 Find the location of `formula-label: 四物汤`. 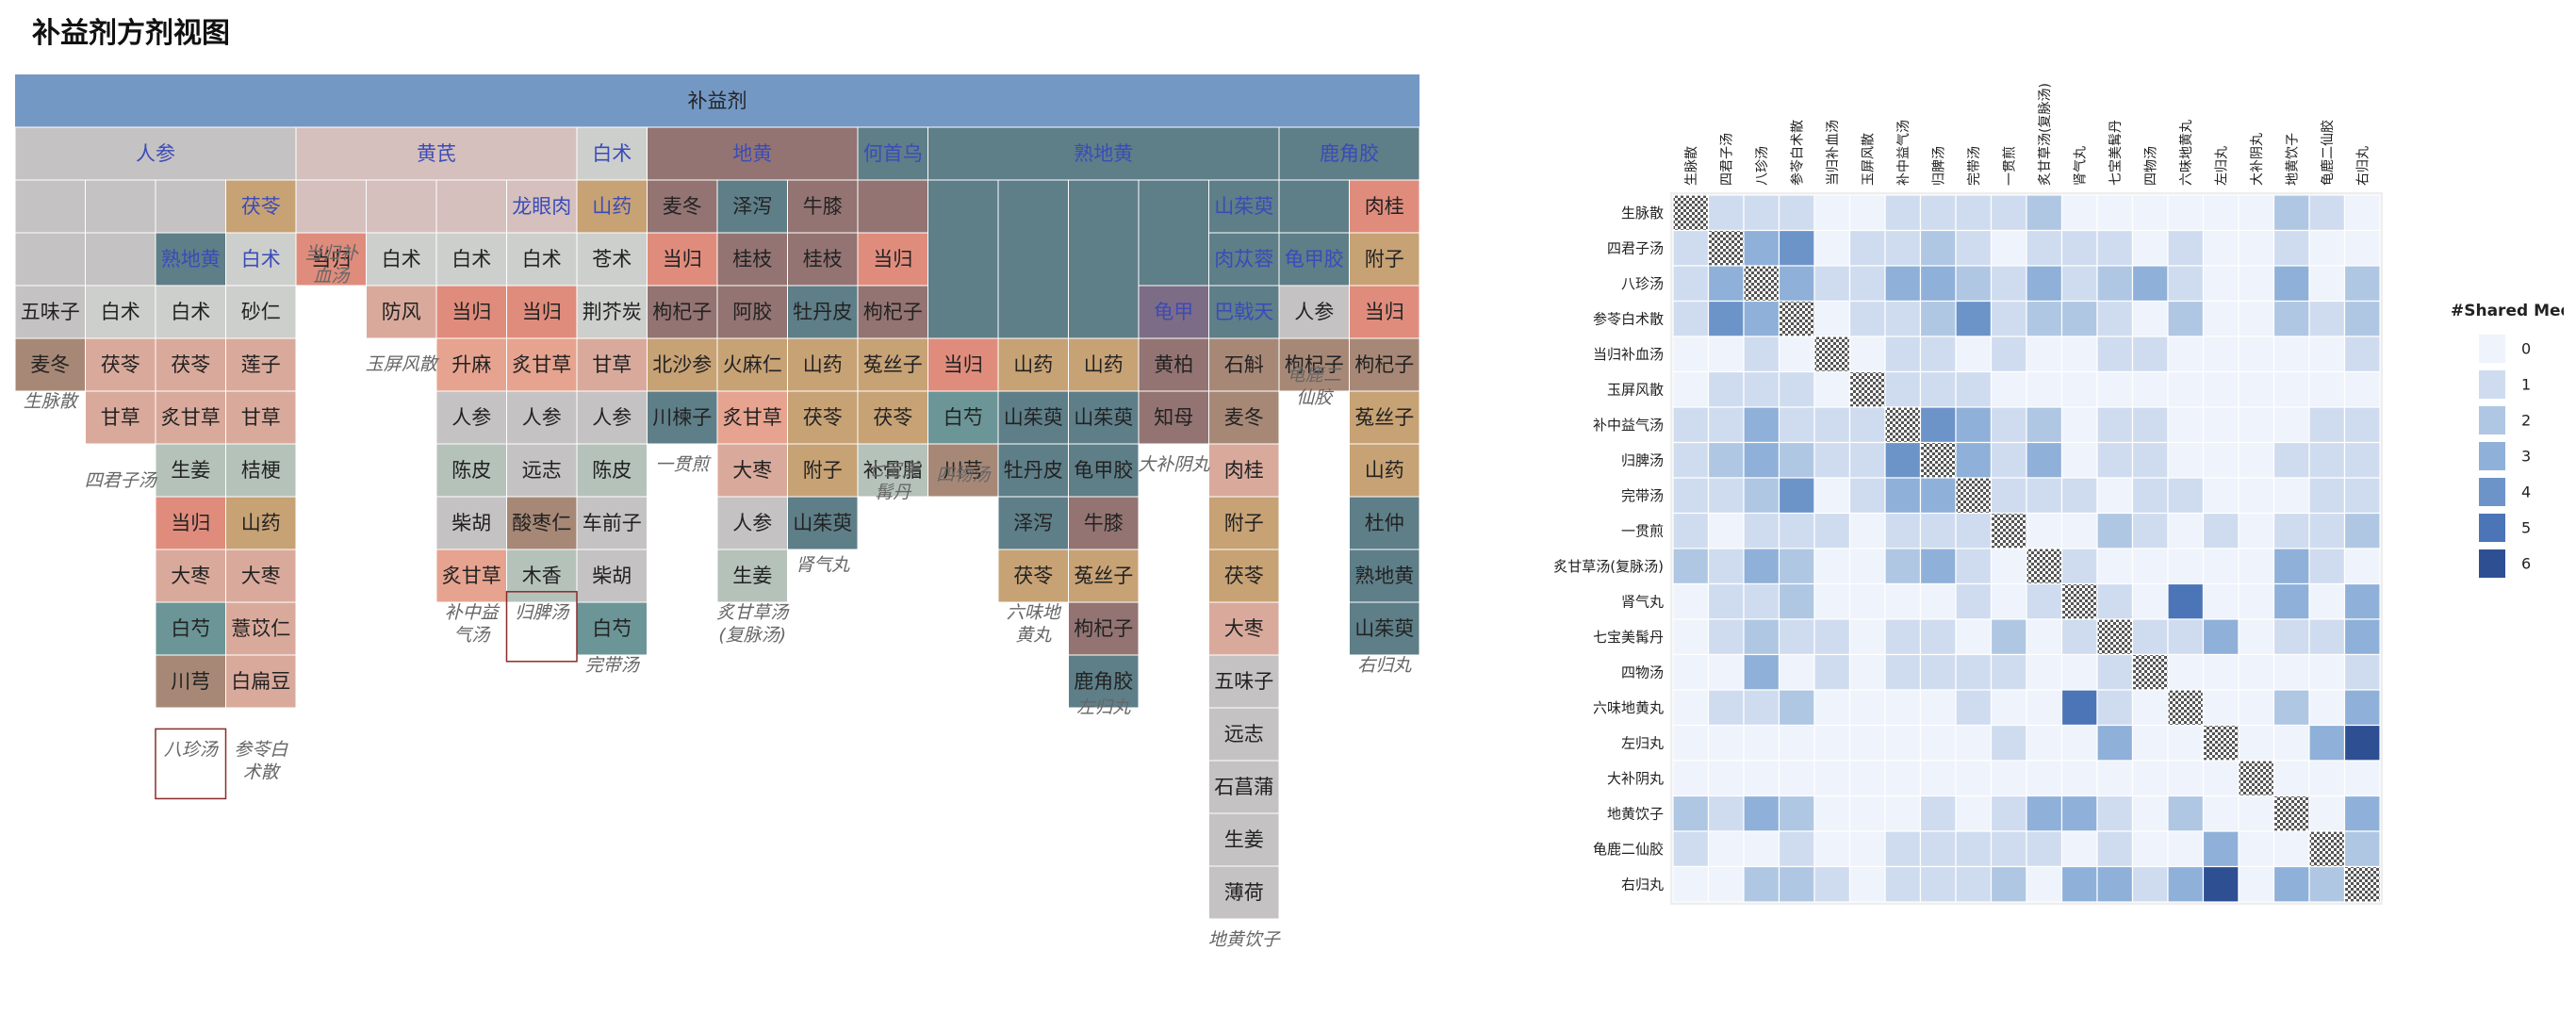

formula-label: 四物汤 is located at coordinates (964, 475).